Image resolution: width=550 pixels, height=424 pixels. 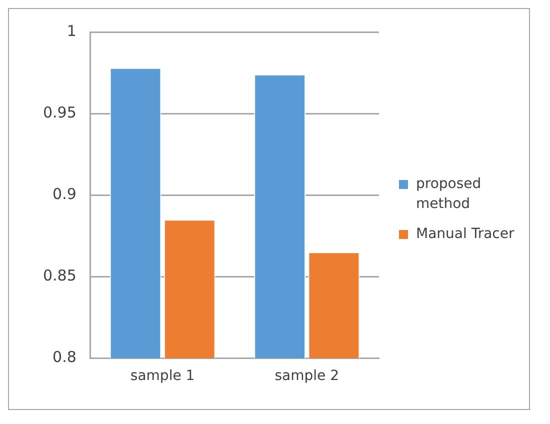 I want to click on y-tick-label: 0.9, so click(x=64, y=193).